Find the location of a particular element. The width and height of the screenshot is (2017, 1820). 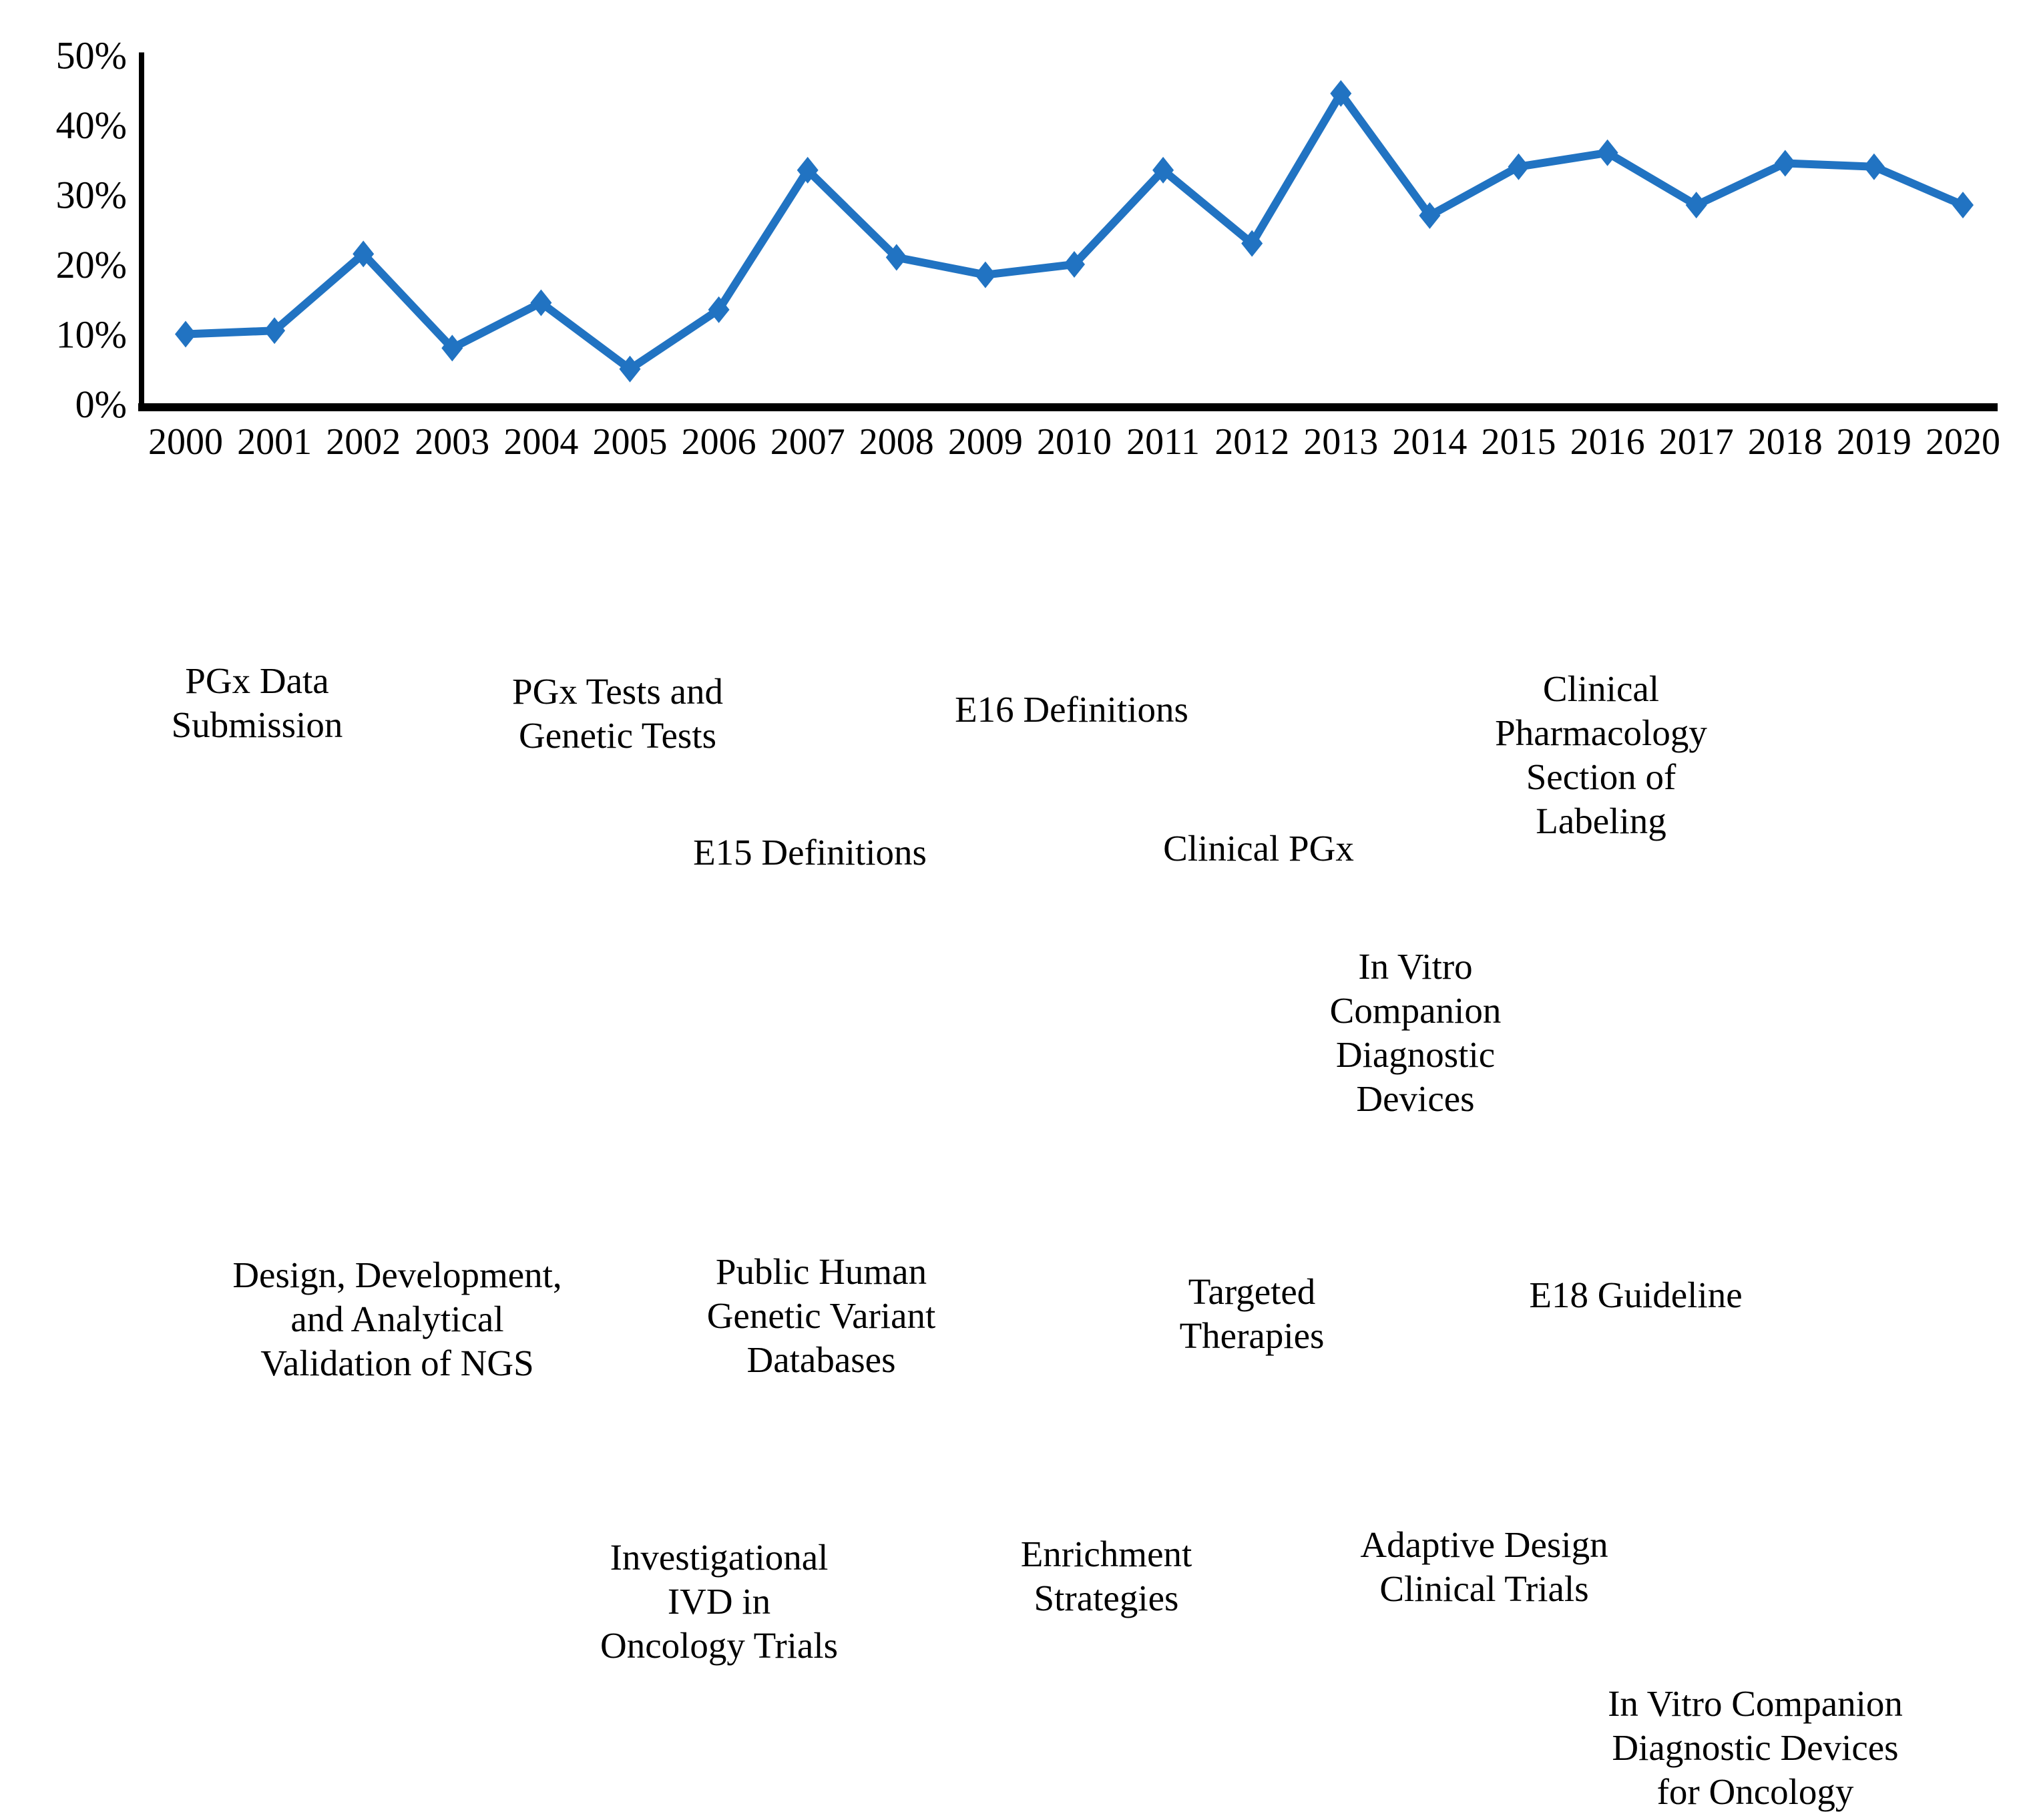

x-tick-label: 2009 is located at coordinates (985, 442).